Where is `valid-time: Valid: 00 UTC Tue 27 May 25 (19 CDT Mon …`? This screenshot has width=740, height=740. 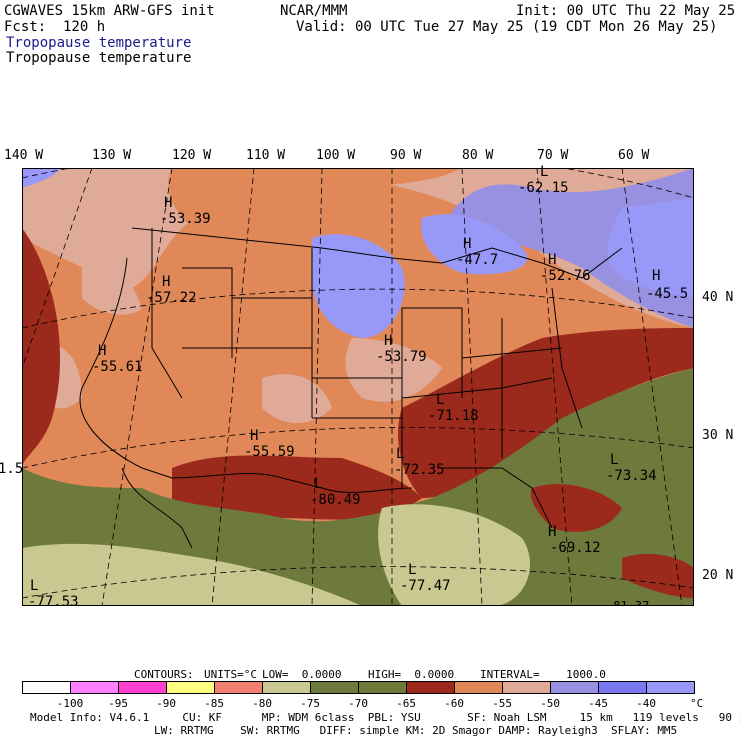 valid-time: Valid: 00 UTC Tue 27 May 25 (19 CDT Mon … is located at coordinates (507, 27).